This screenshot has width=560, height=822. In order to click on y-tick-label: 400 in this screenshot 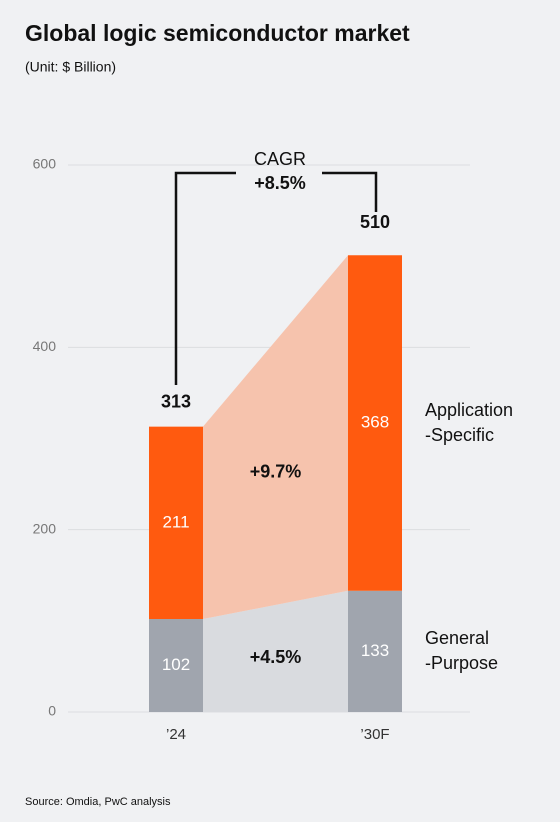, I will do `click(45, 346)`.